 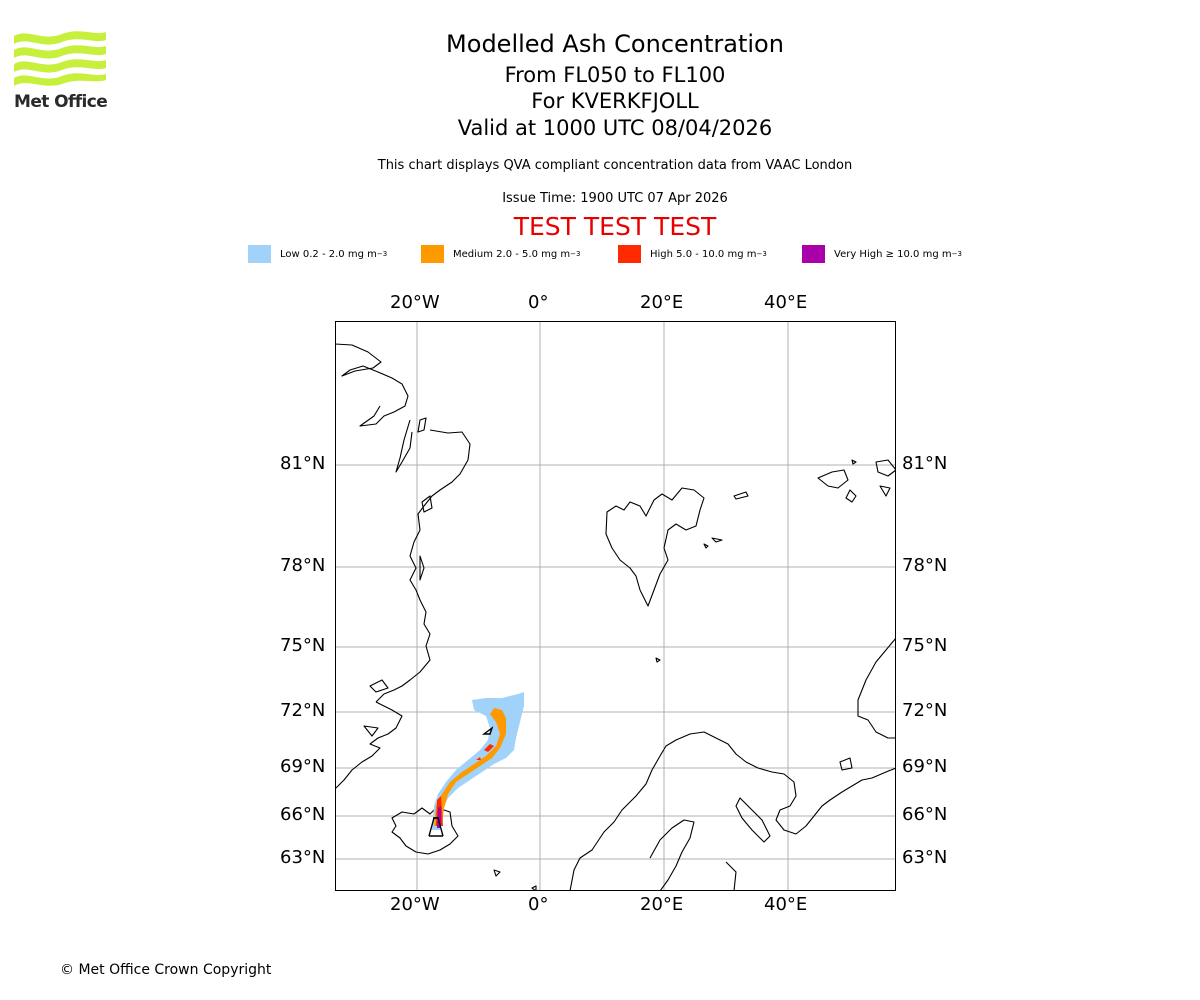 I want to click on coast-bear-island, so click(x=658, y=660).